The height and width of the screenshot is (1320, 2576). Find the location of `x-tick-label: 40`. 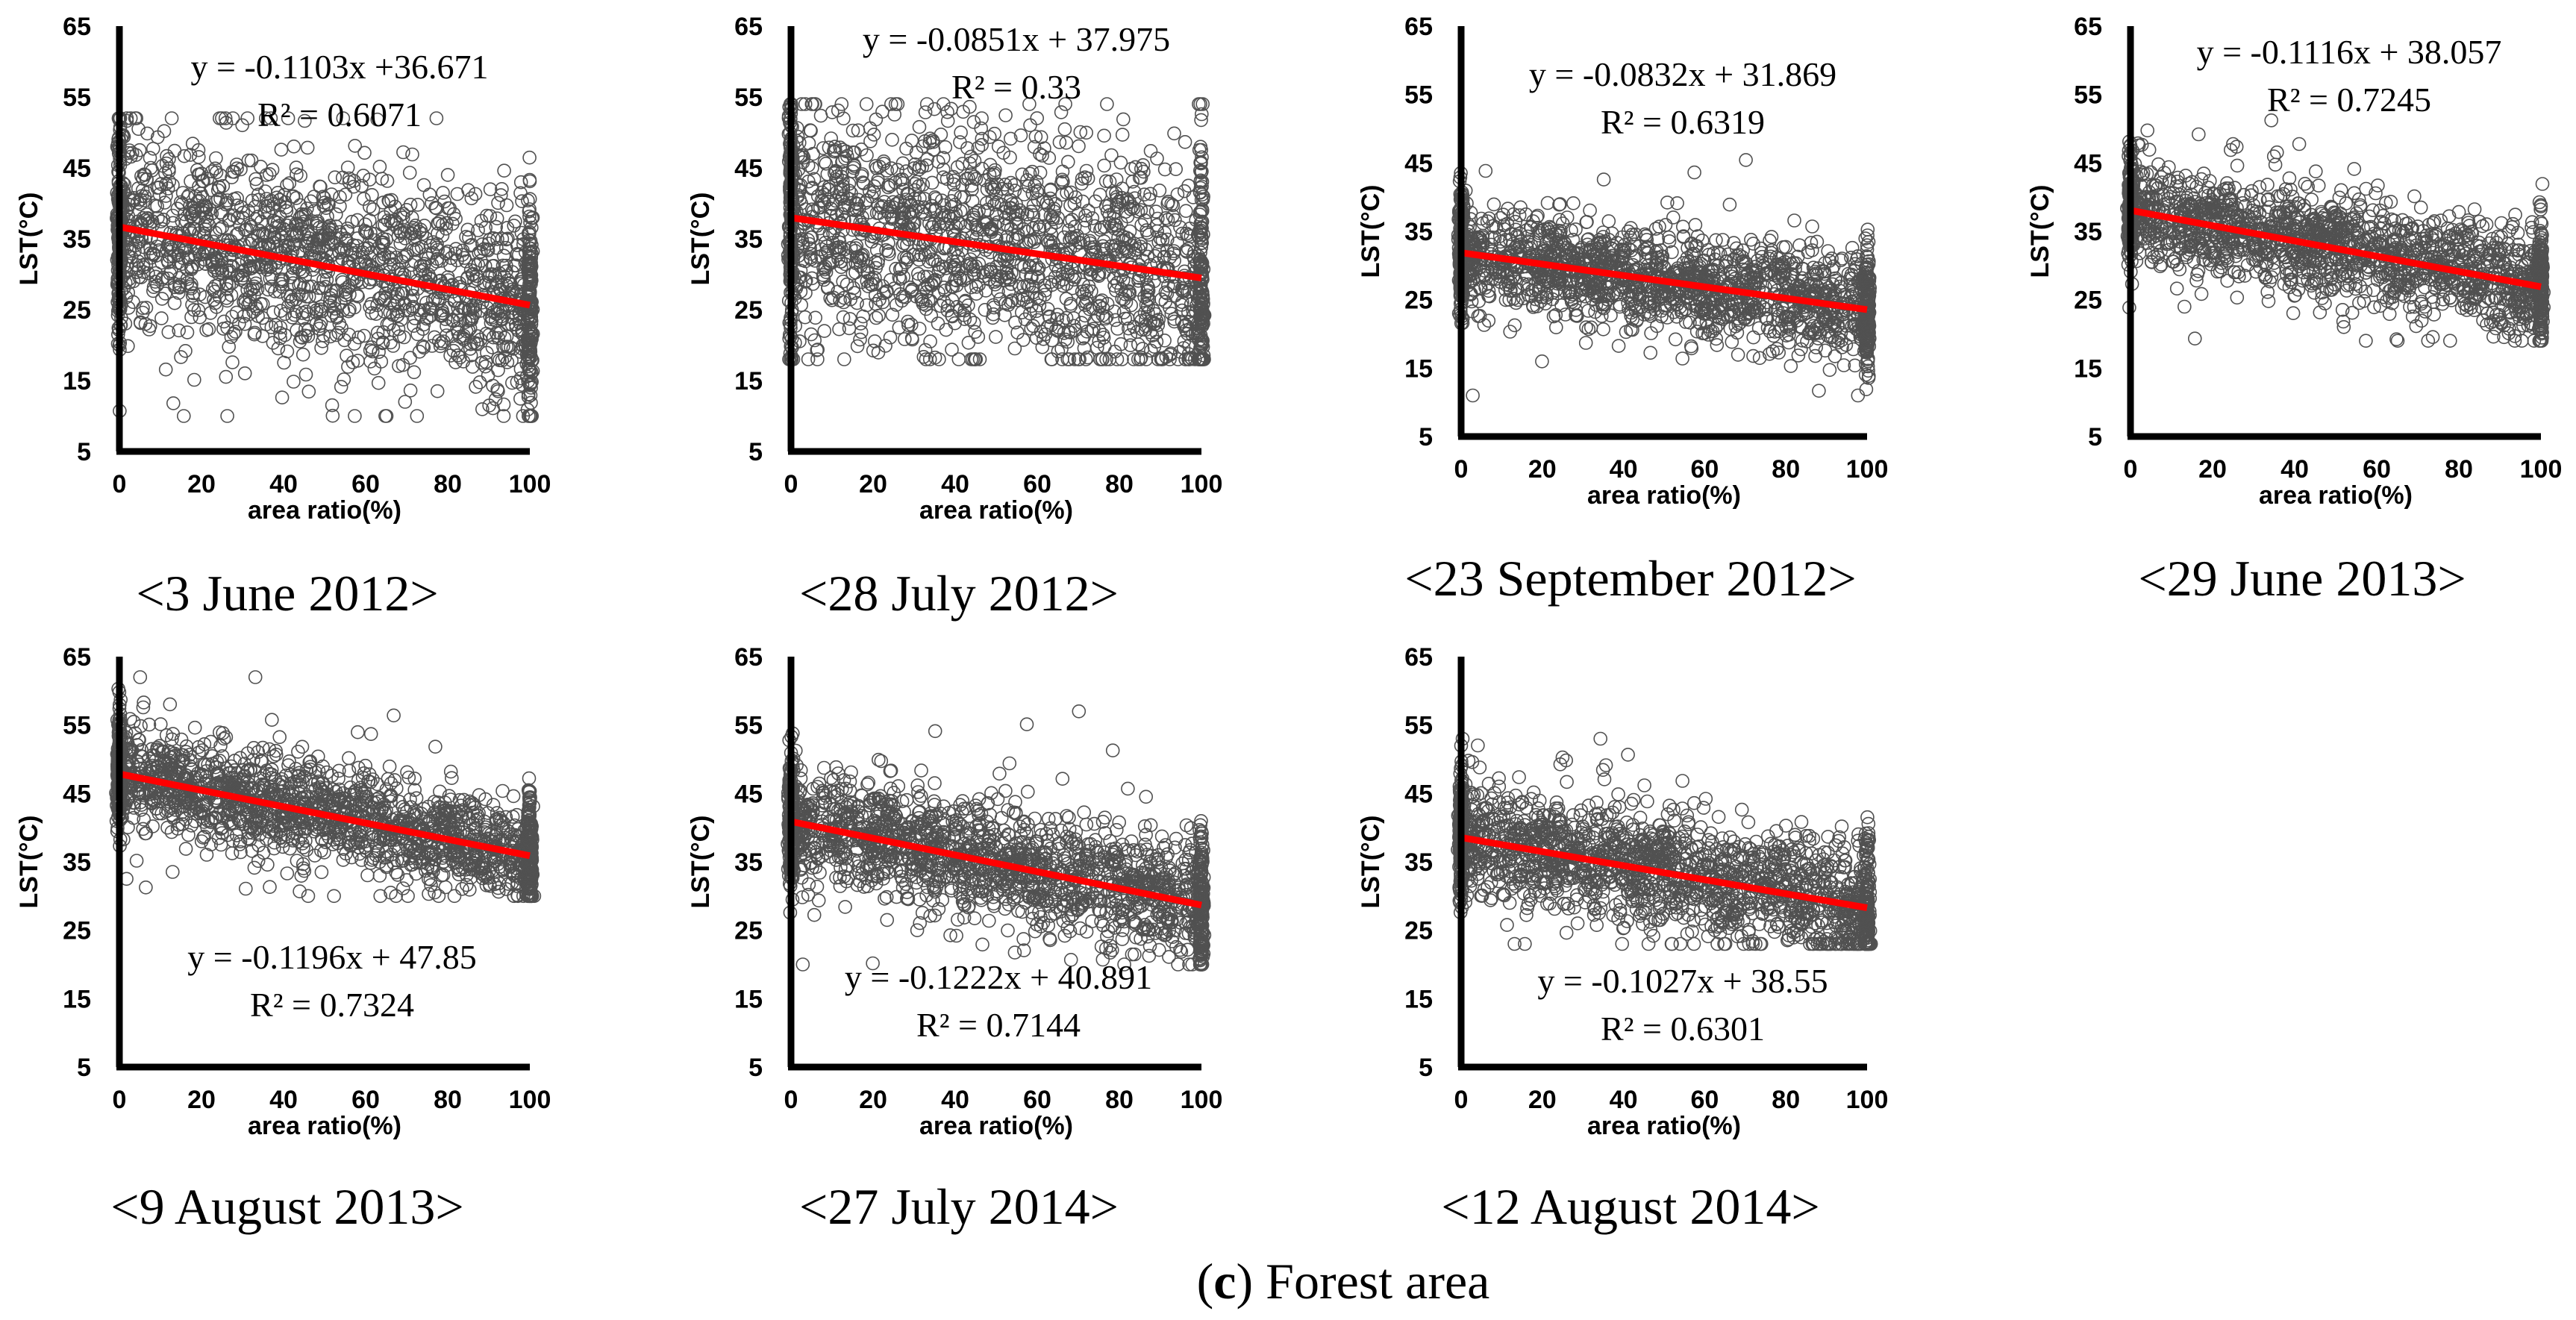

x-tick-label: 40 is located at coordinates (955, 484).